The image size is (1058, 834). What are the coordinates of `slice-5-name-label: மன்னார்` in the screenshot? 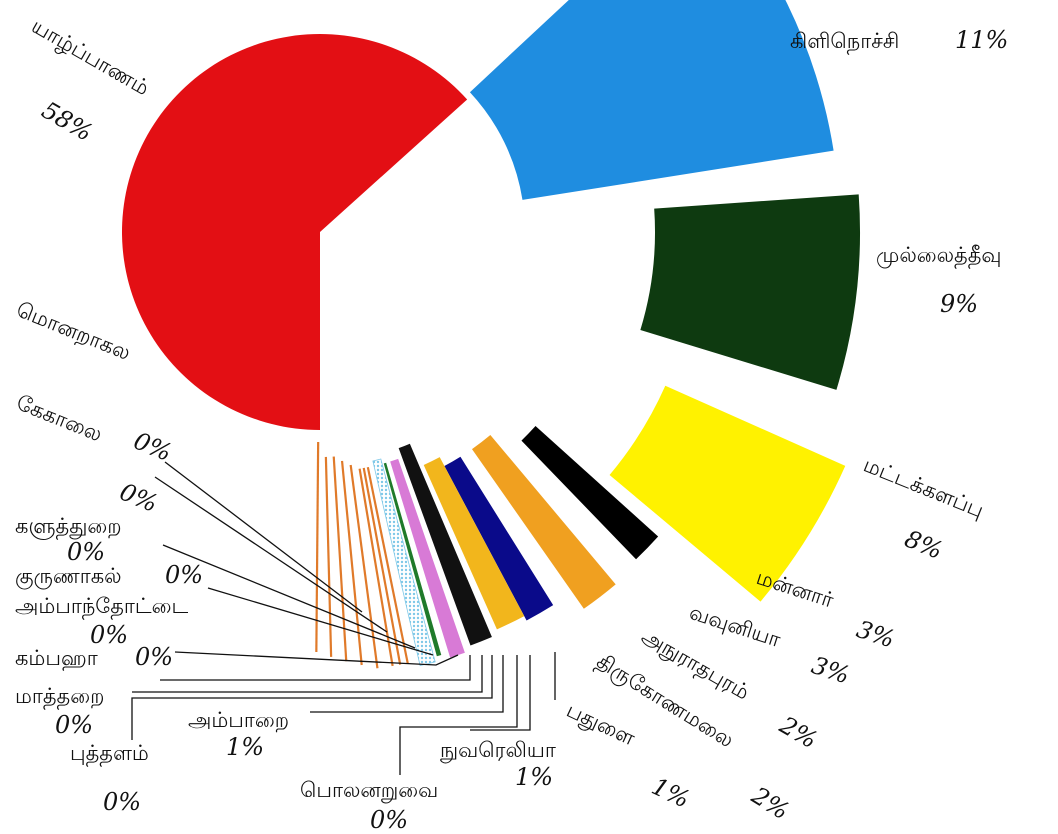 It's located at (794, 588).